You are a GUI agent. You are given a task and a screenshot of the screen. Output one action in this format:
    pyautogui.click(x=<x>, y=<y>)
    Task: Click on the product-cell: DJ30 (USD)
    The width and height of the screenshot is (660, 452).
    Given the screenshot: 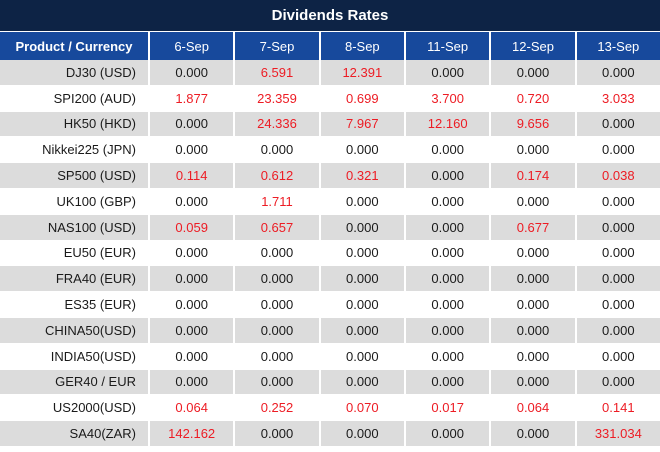 What is the action you would take?
    pyautogui.click(x=74, y=73)
    